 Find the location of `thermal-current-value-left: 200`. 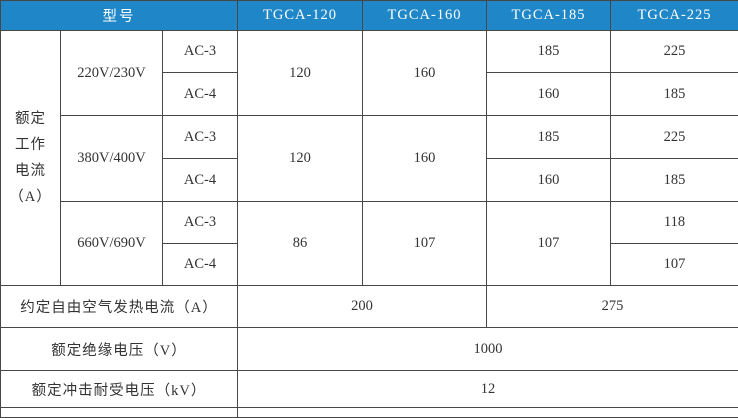

thermal-current-value-left: 200 is located at coordinates (362, 306).